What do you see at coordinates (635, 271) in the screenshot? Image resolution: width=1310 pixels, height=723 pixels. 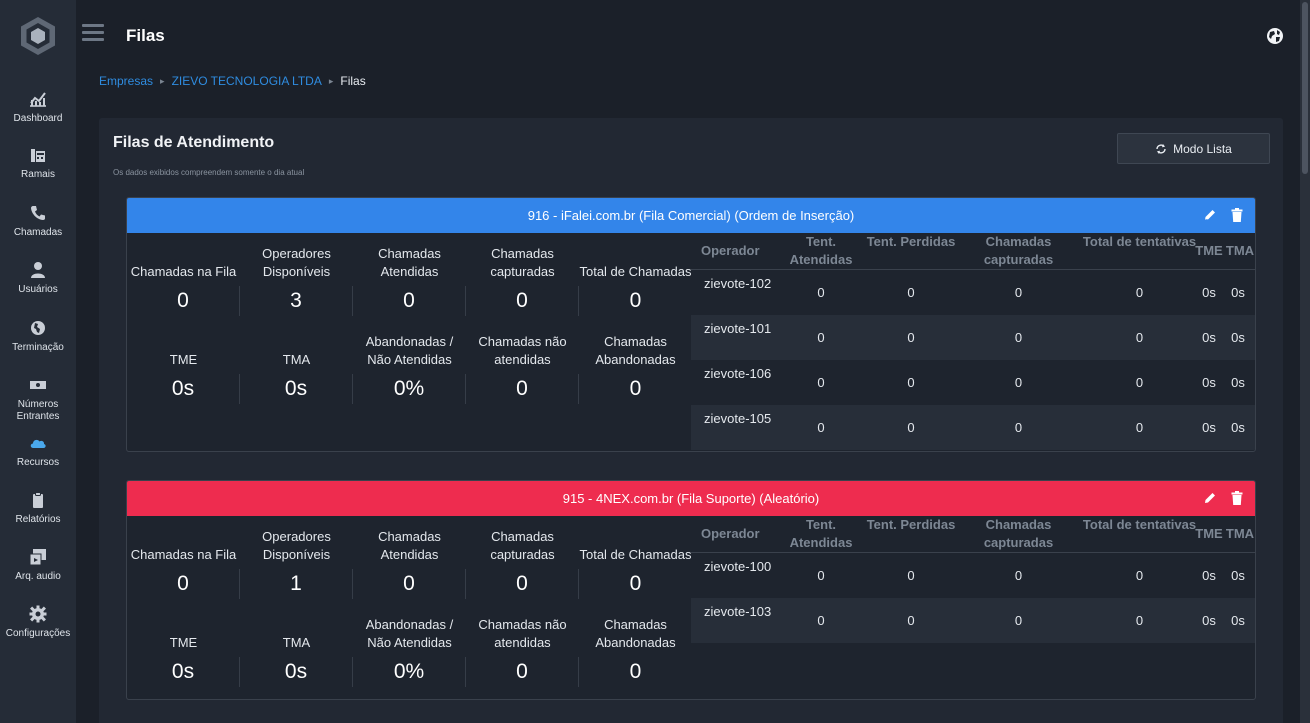 I see `metric-label: Total de Chamadas` at bounding box center [635, 271].